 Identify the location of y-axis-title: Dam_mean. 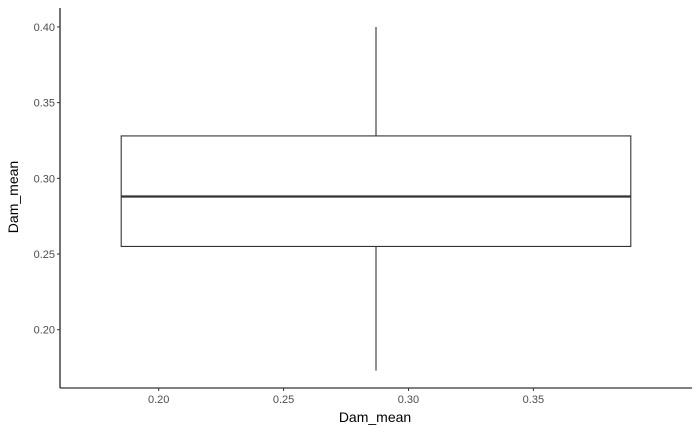
(13, 197).